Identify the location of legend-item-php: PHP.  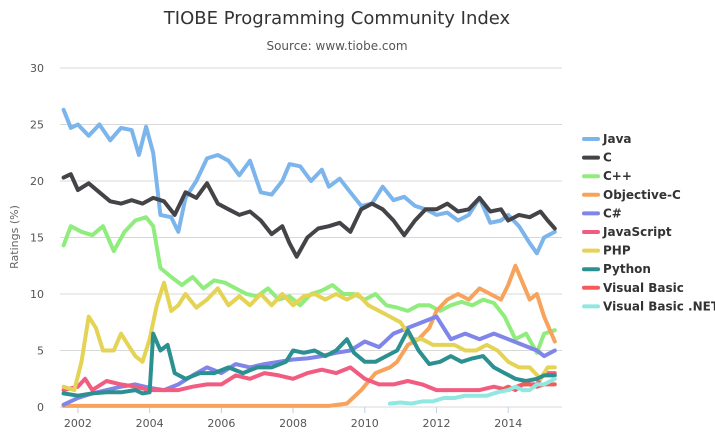
(606, 251).